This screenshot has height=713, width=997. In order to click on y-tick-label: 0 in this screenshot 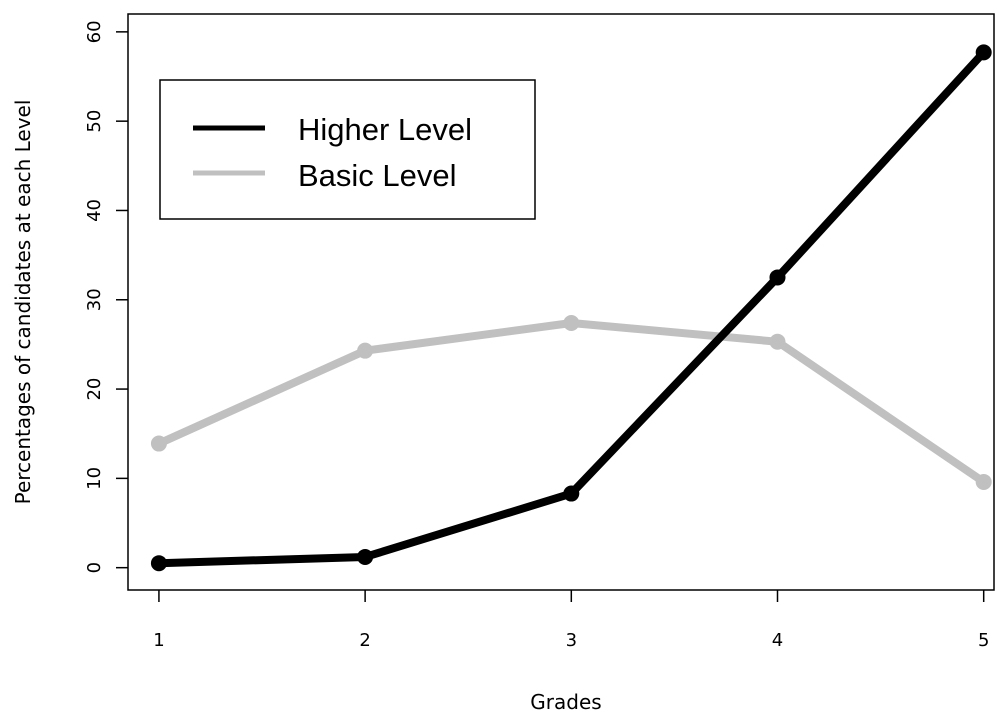, I will do `click(94, 567)`.